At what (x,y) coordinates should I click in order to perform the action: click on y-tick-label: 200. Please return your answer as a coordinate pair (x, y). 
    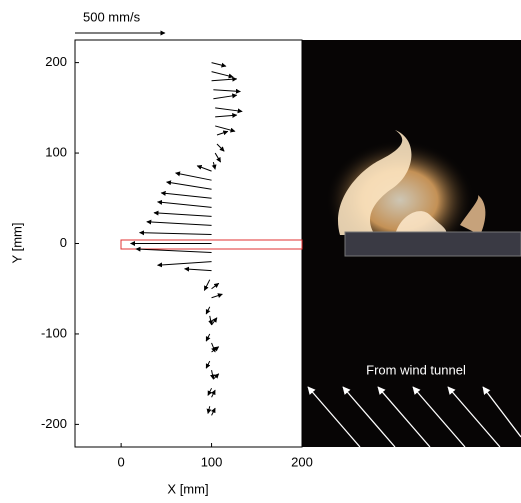
    Looking at the image, I should click on (56, 61).